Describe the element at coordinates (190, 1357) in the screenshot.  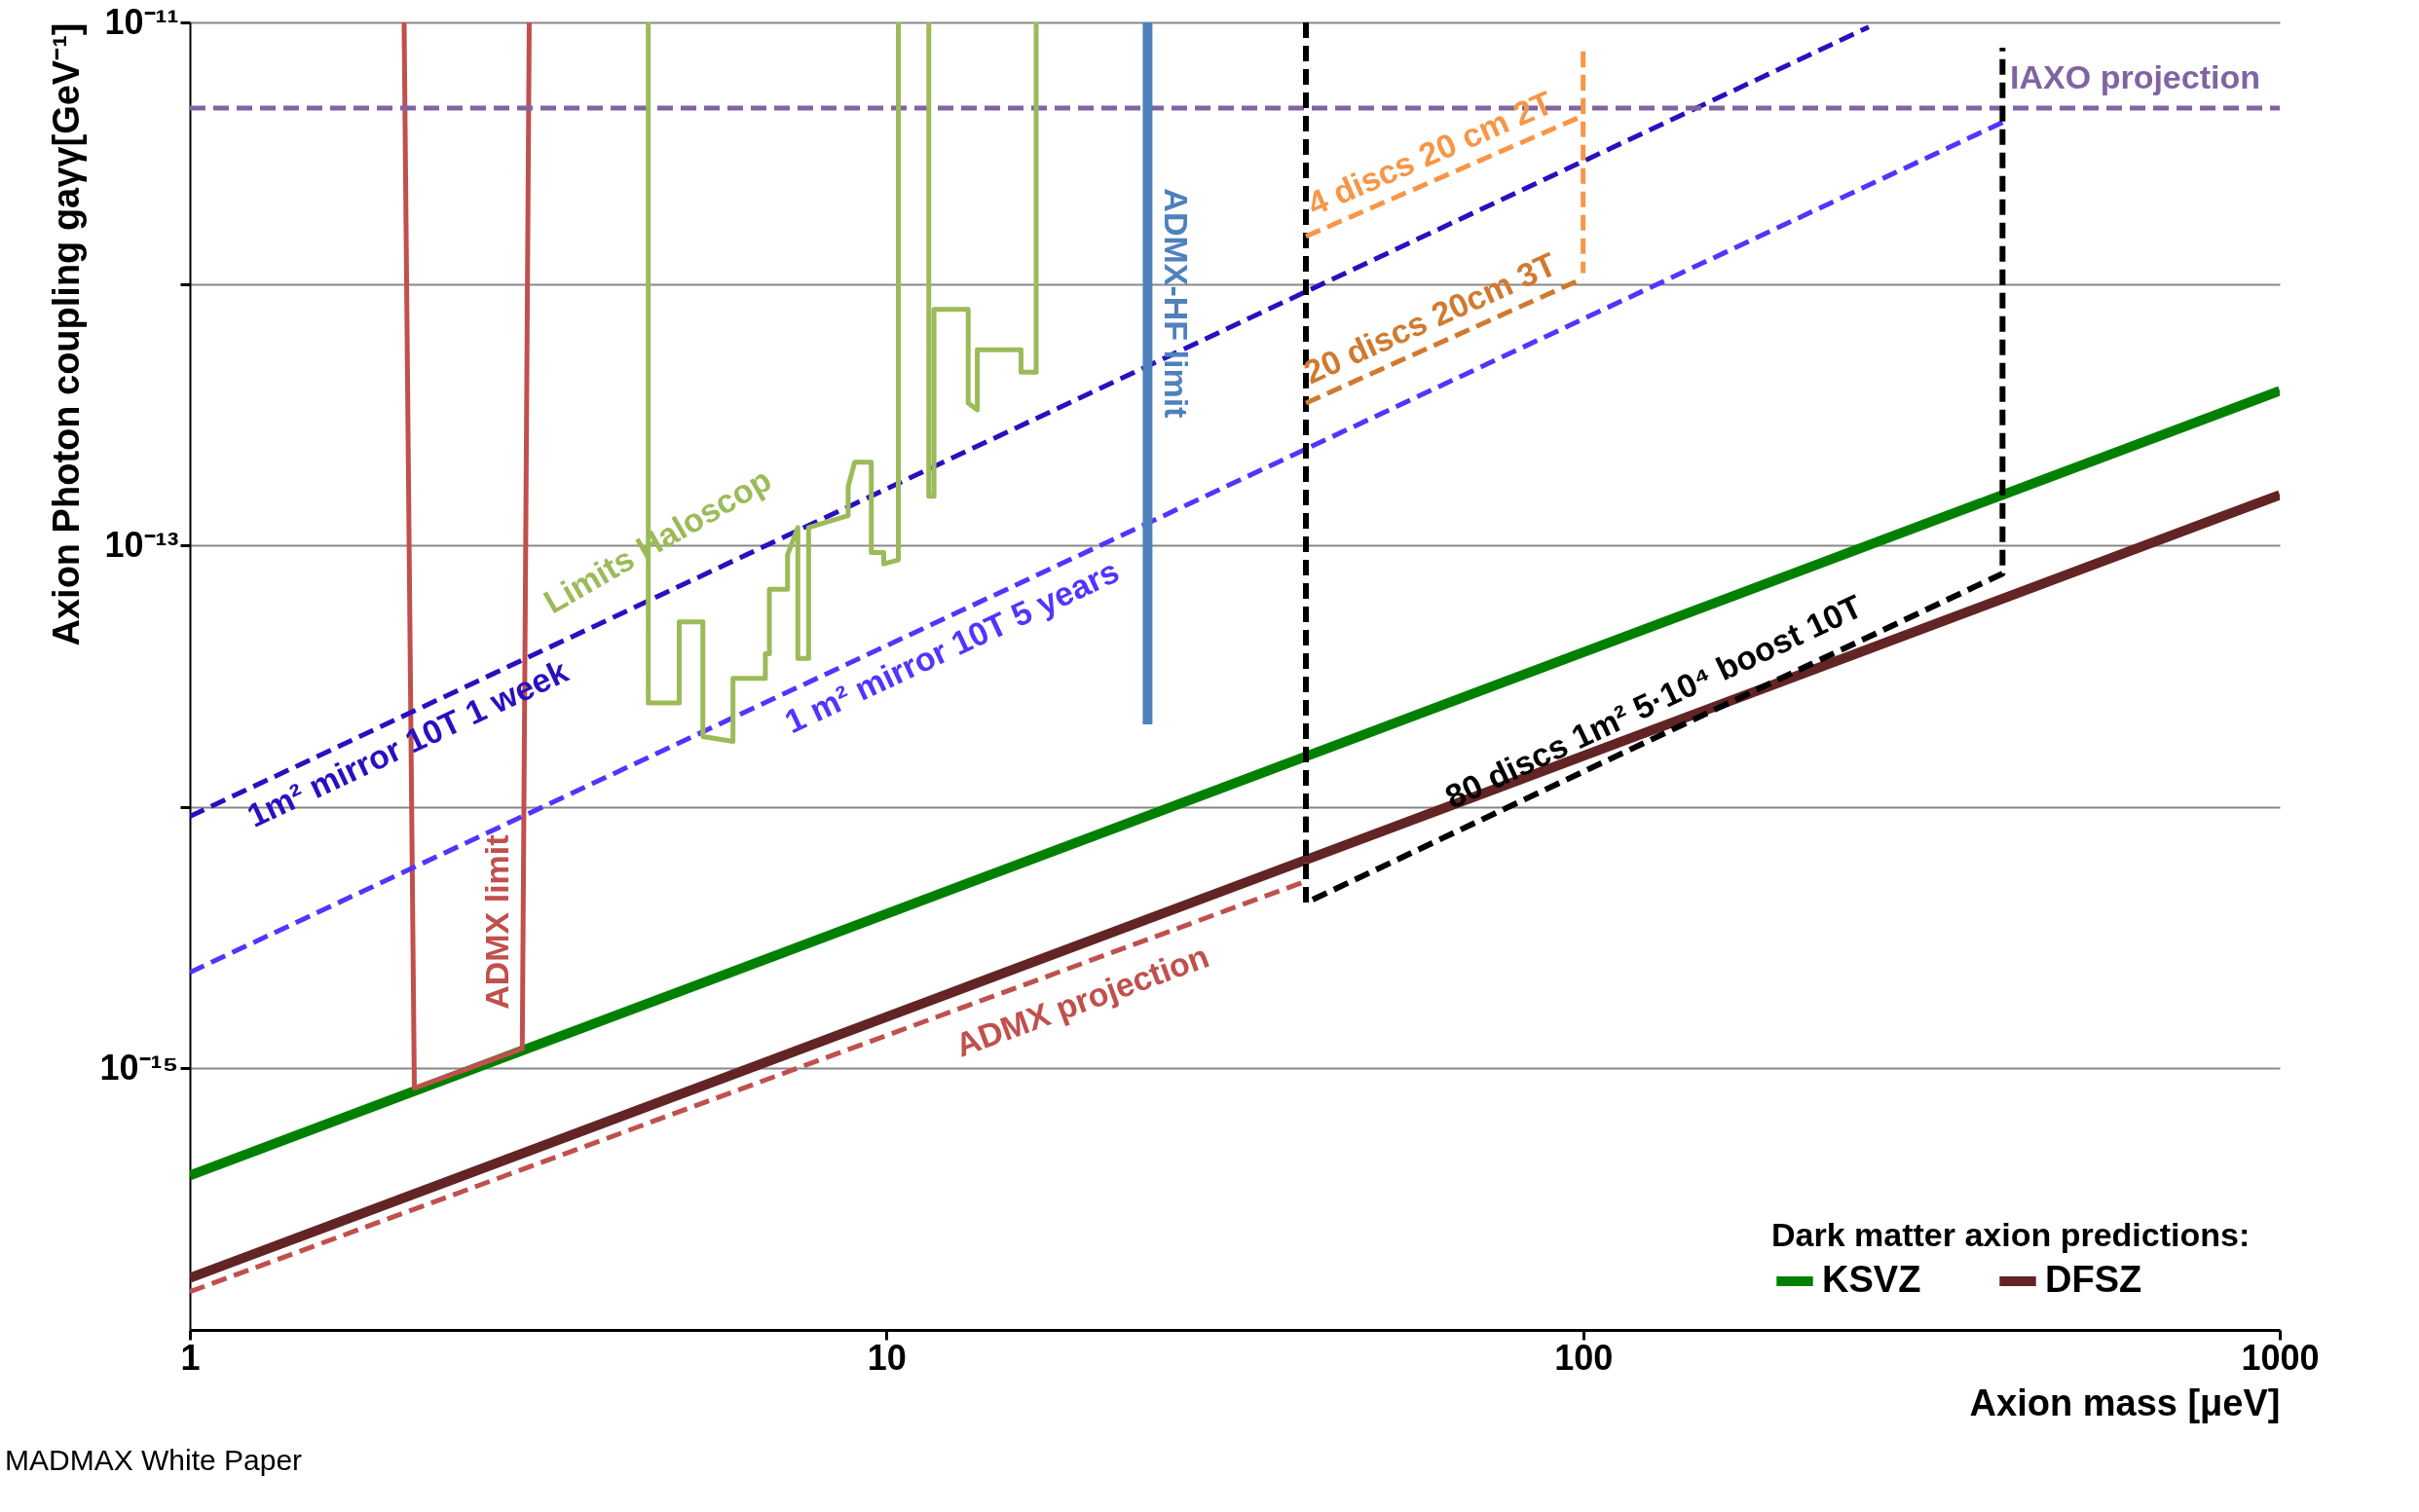
I see `x-tick-label: 1` at that location.